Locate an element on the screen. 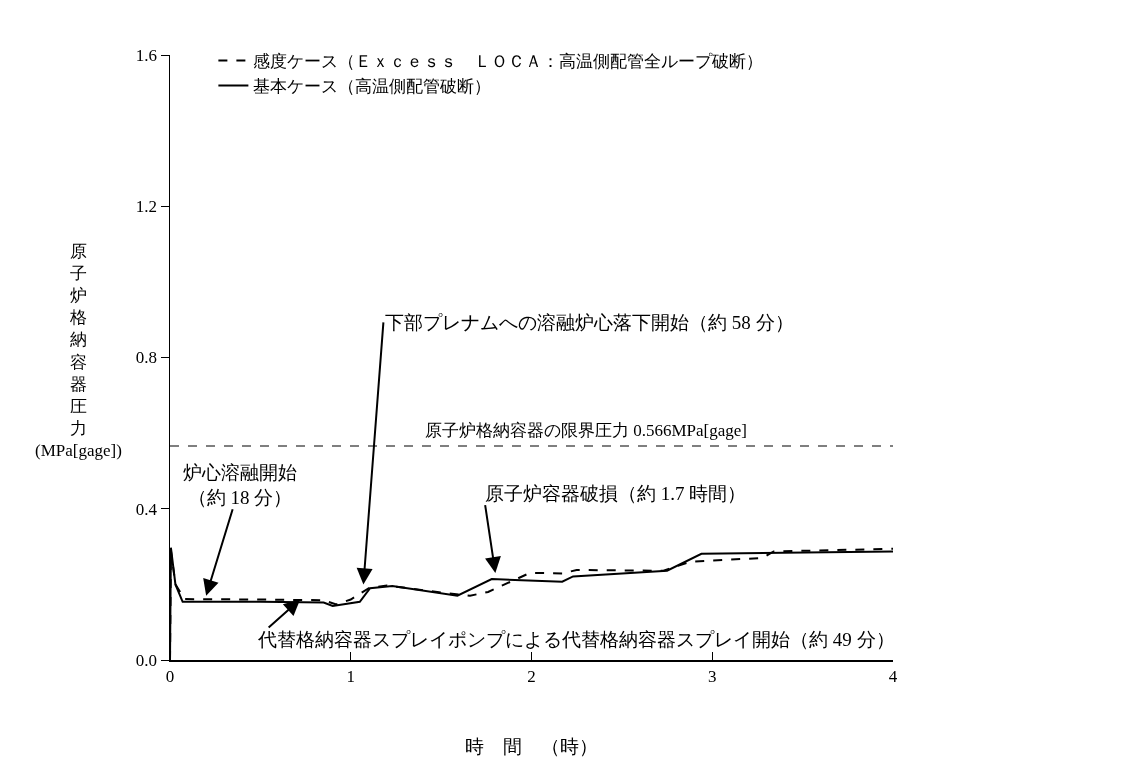 The width and height of the screenshot is (1143, 766). annotation: 代替格納容器スプレイポンプによる代替格納容器スプレイ開始（約 49 分） is located at coordinates (576, 639).